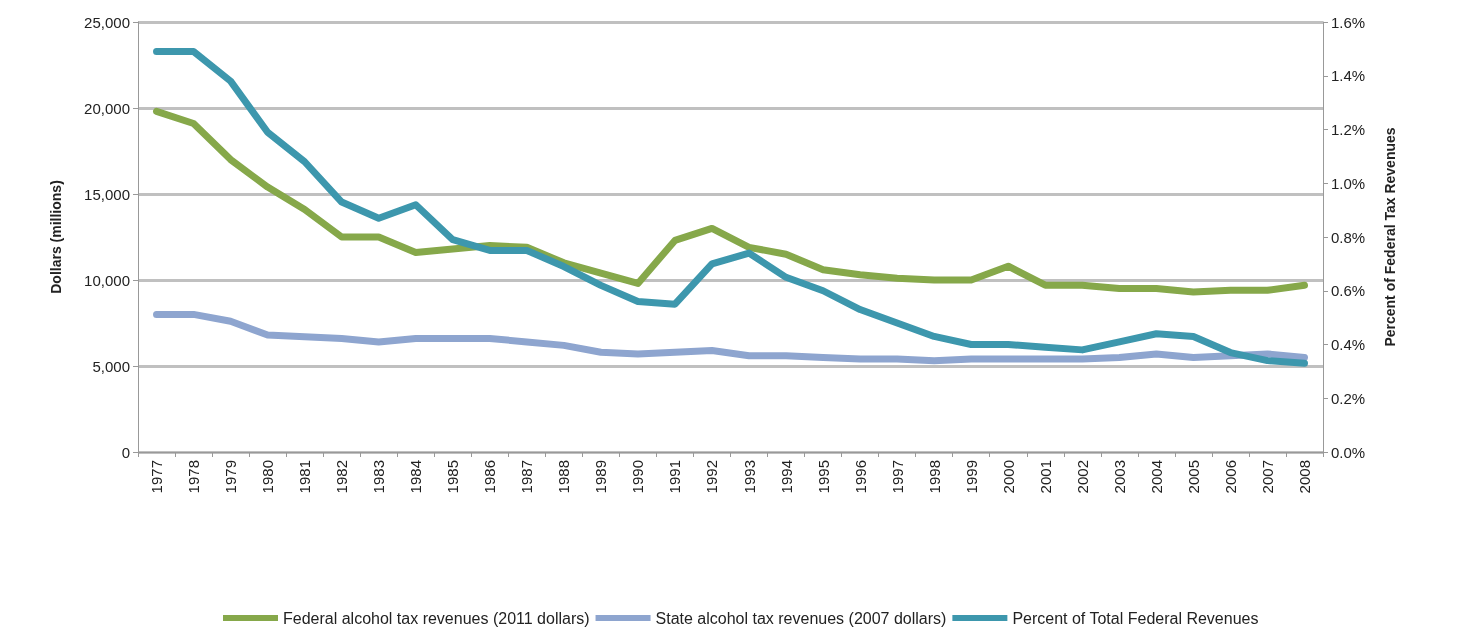 This screenshot has width=1460, height=644. Describe the element at coordinates (1230, 477) in the screenshot. I see `x-tick-label: 2006` at that location.